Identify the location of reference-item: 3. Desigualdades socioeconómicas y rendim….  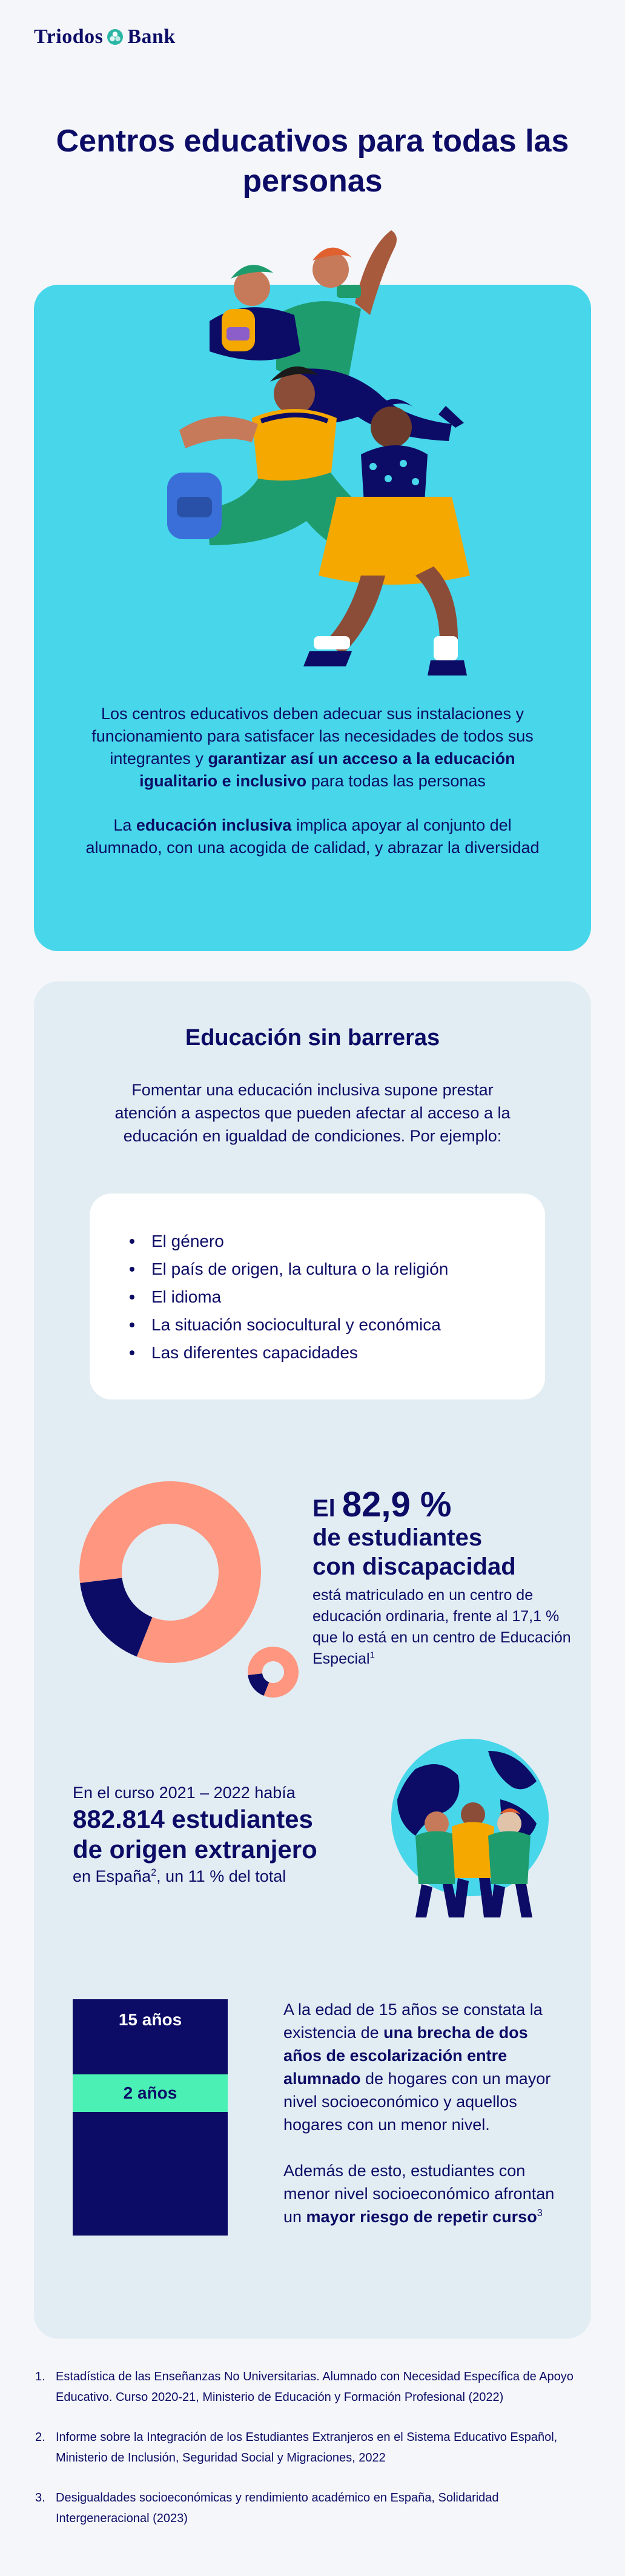
(307, 2508).